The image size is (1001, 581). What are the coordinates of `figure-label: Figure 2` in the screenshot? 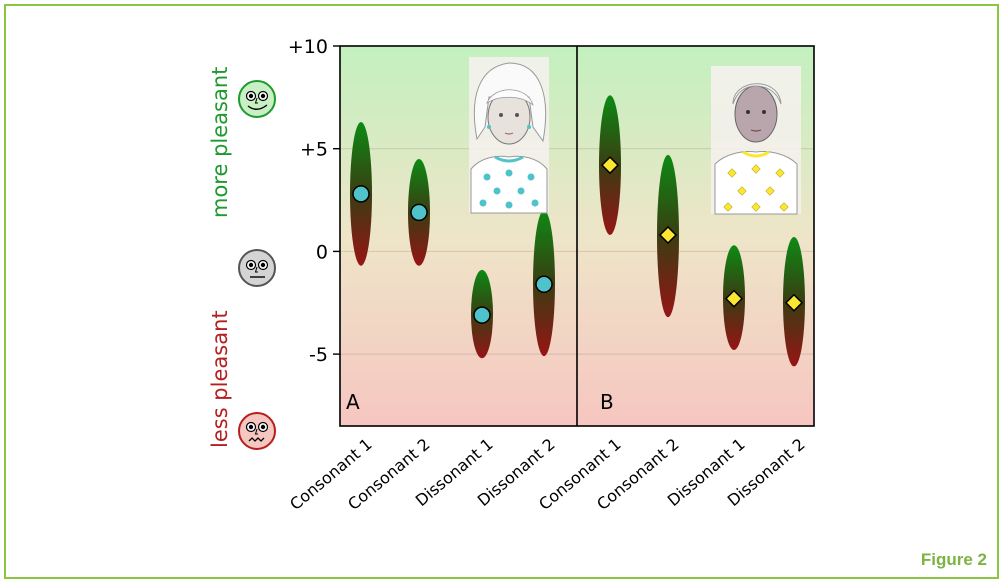 It's located at (953, 559).